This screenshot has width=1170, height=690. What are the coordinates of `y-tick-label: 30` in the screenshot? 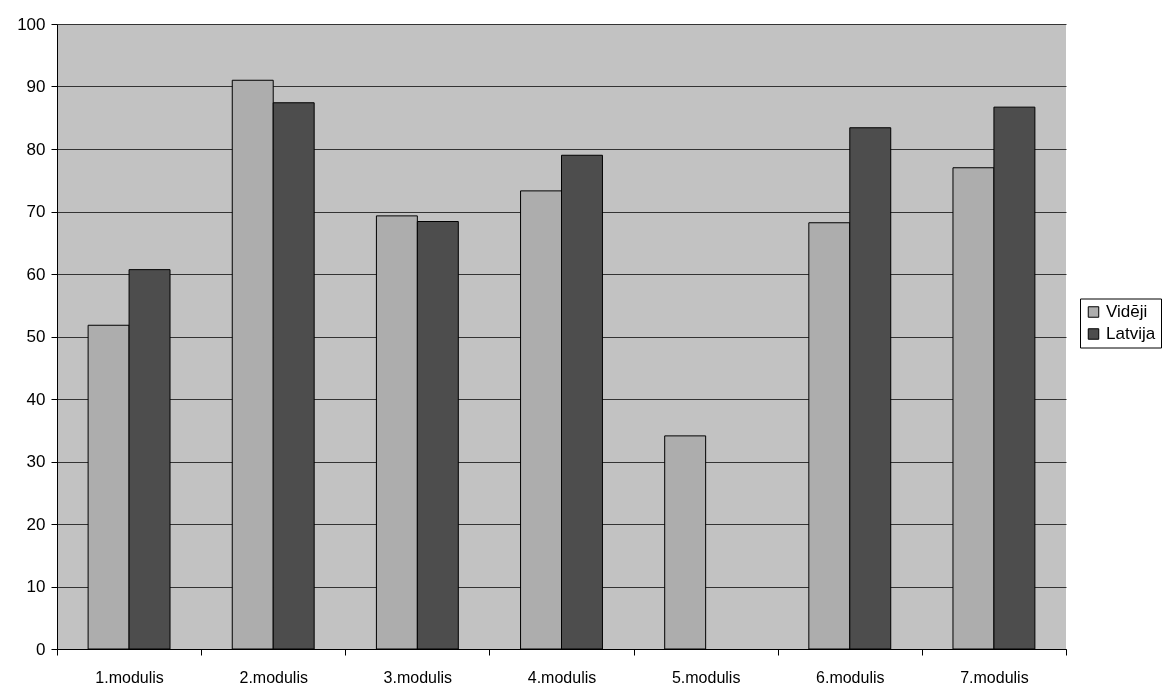 It's located at (36, 461).